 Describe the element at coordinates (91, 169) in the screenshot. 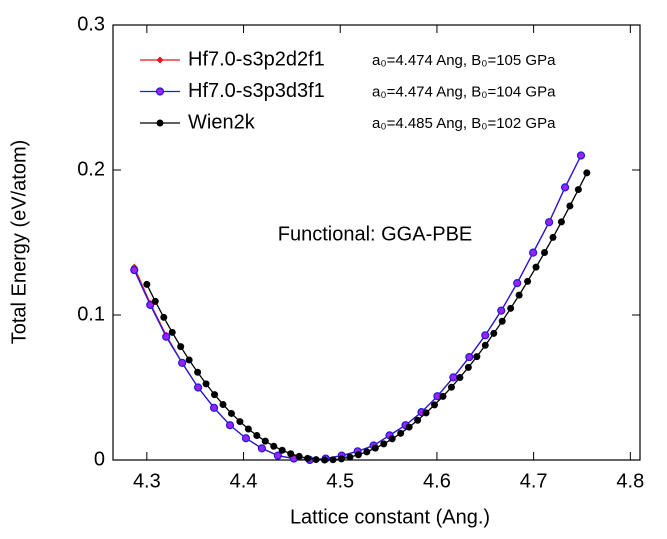

I see `y-tick-label: 0.2` at that location.